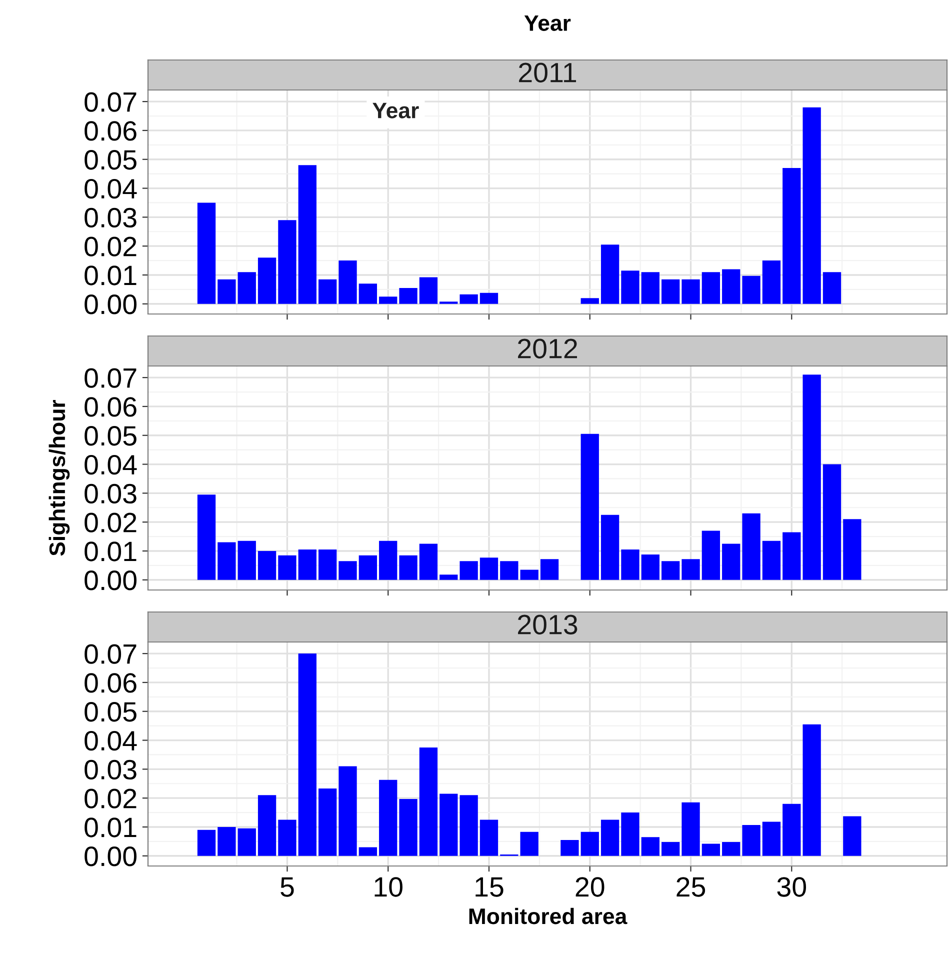 Image resolution: width=949 pixels, height=954 pixels. What do you see at coordinates (548, 916) in the screenshot?
I see `x-axis-title: Monitored area` at bounding box center [548, 916].